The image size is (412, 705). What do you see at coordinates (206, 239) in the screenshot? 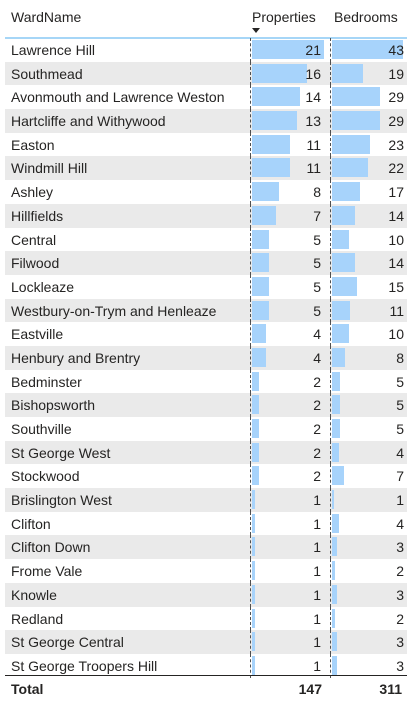
I see `table-row: Central 5 10` at bounding box center [206, 239].